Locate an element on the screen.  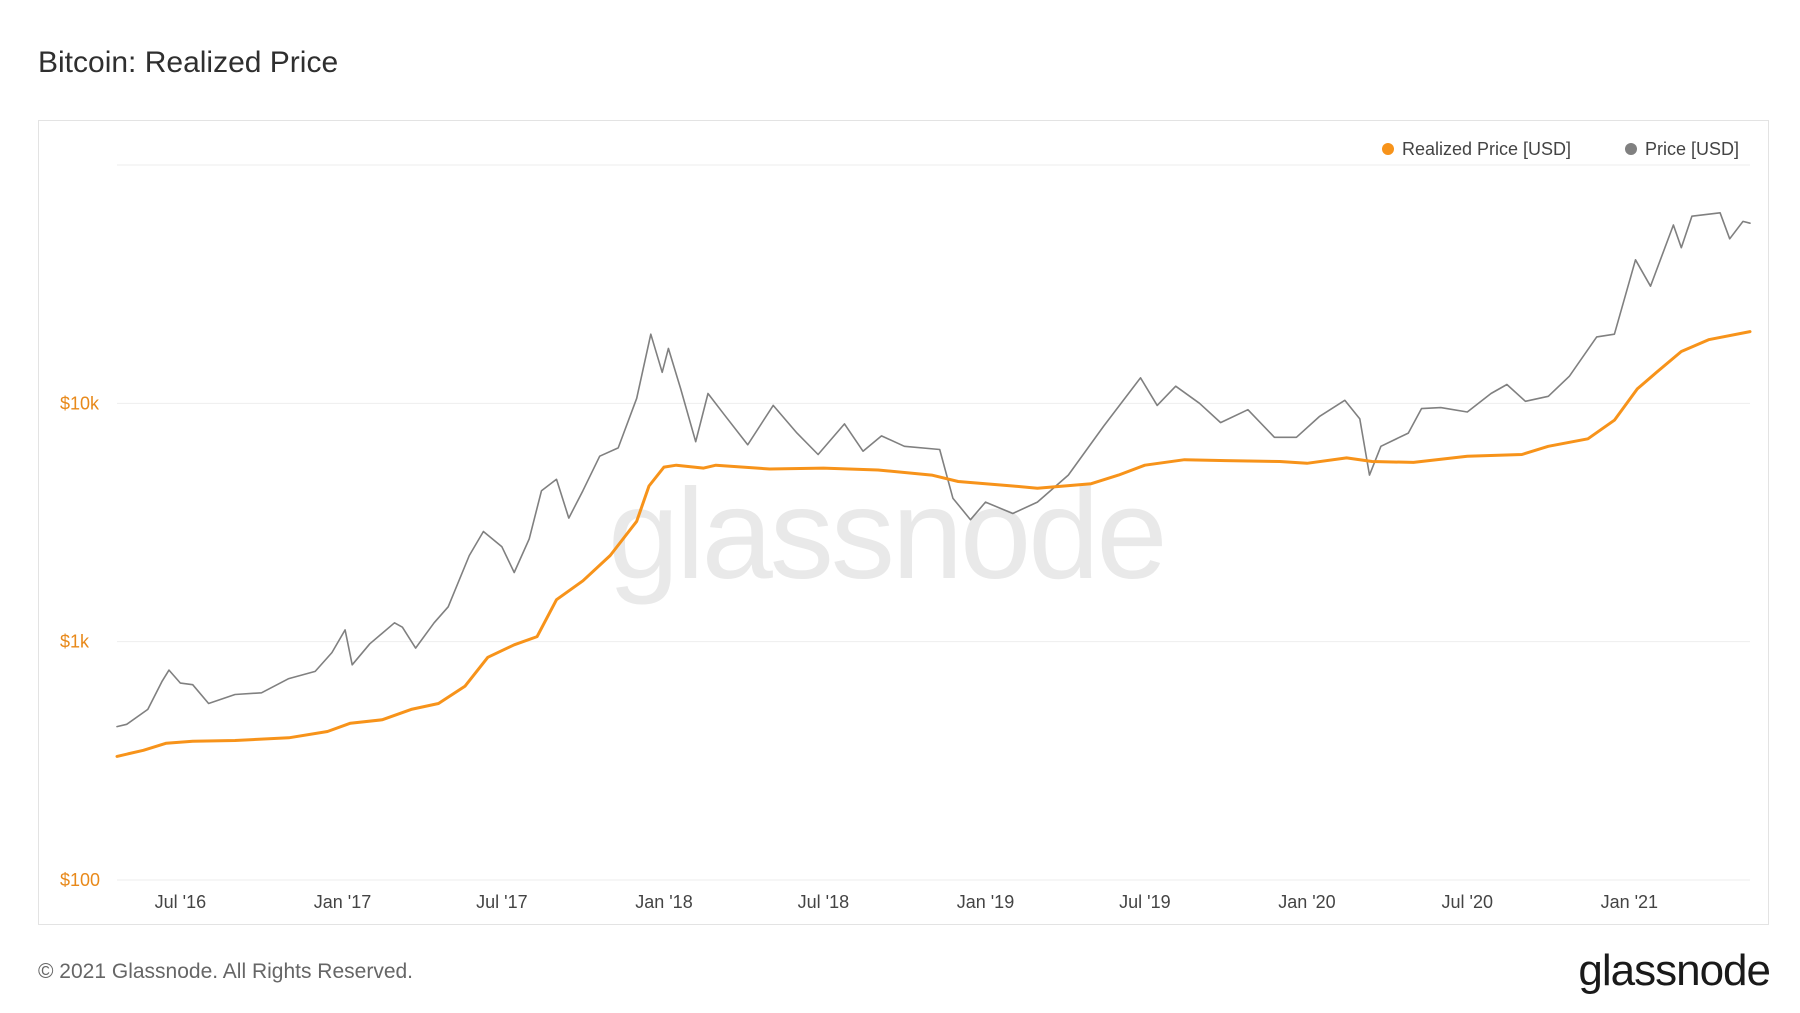
page-title: Bitcoin: Realized Price is located at coordinates (188, 62).